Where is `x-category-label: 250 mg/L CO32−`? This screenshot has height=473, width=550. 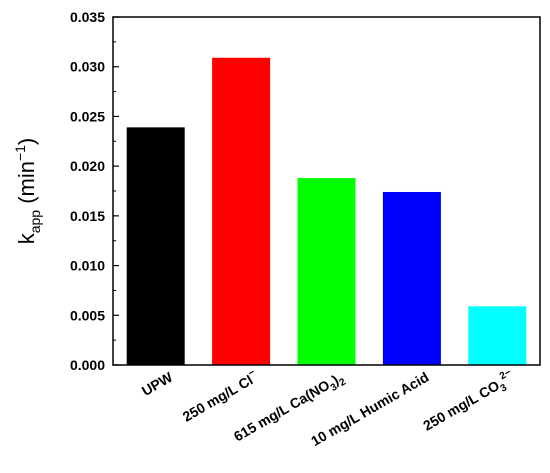 x-category-label: 250 mg/L CO32− is located at coordinates (469, 402).